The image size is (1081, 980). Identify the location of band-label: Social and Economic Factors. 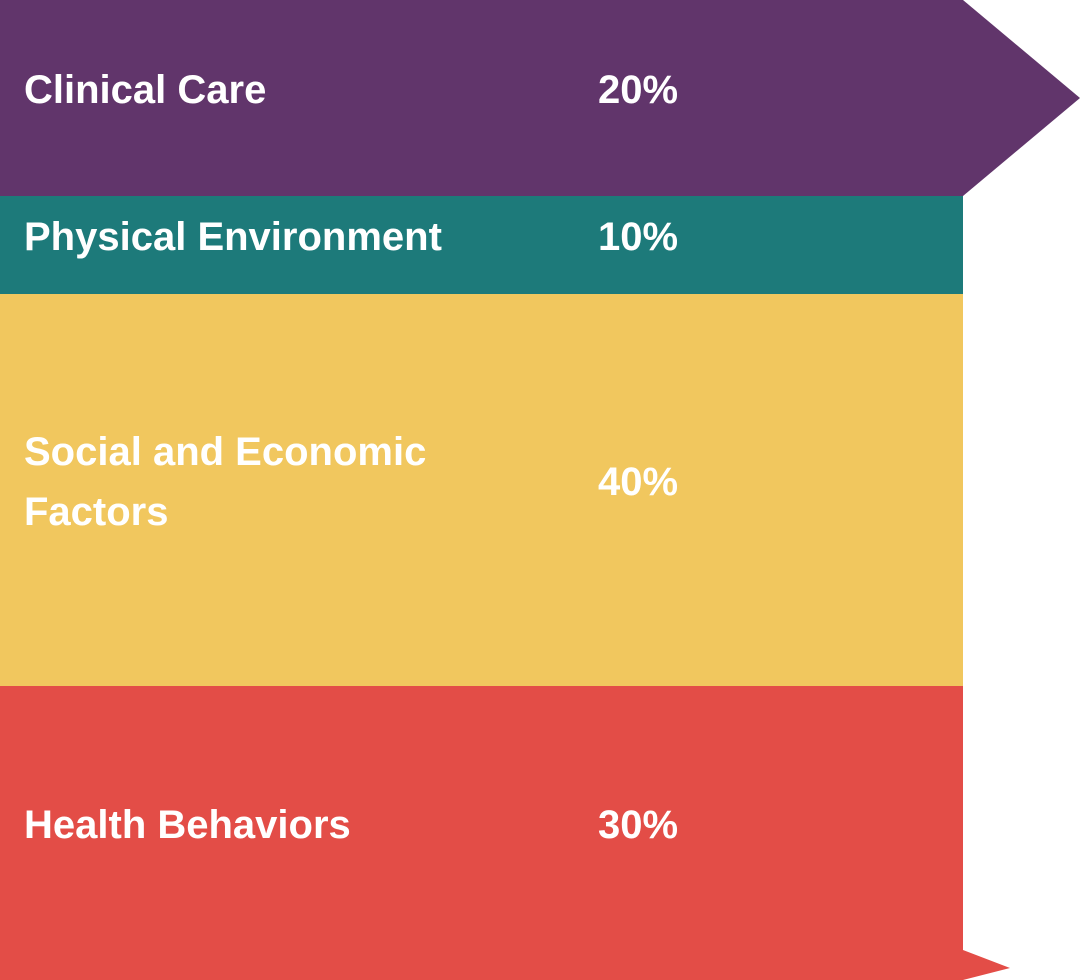
(225, 482).